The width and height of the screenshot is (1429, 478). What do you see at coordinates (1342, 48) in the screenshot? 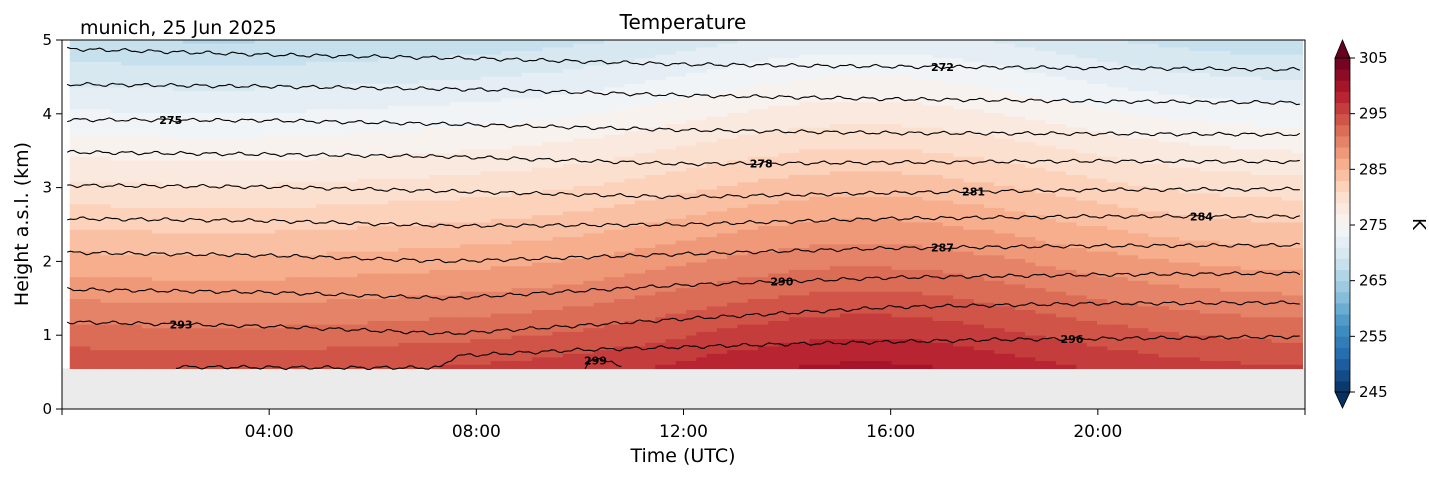
I see `colorbar-max-extend` at bounding box center [1342, 48].